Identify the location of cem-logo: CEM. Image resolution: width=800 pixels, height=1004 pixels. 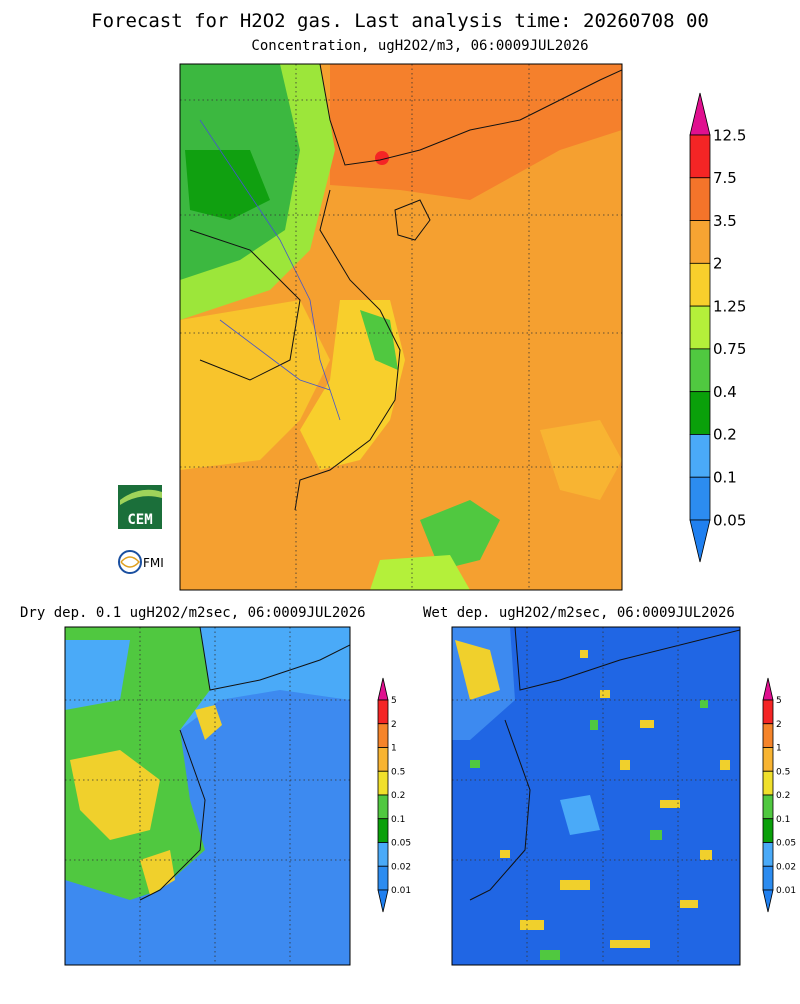
(140, 507).